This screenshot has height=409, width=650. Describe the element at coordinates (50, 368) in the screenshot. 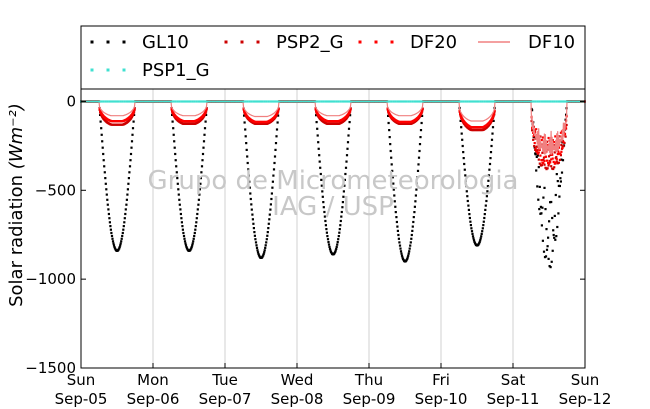

I see `y-tick-label: −1500` at that location.